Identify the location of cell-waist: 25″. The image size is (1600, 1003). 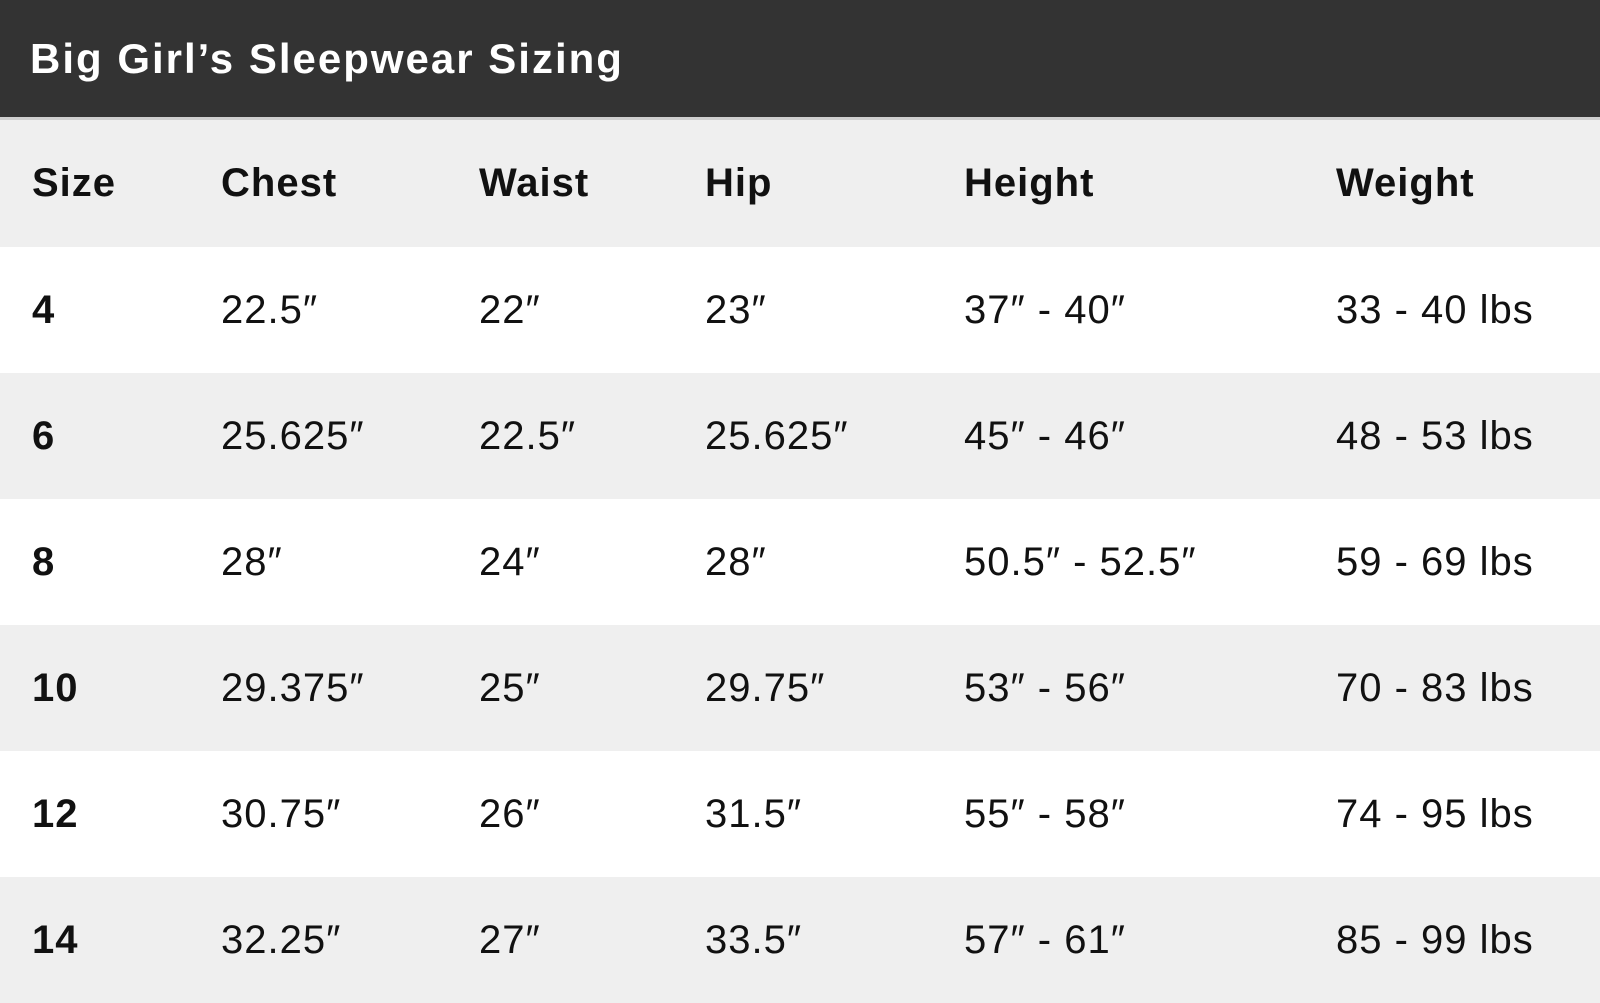
(592, 688).